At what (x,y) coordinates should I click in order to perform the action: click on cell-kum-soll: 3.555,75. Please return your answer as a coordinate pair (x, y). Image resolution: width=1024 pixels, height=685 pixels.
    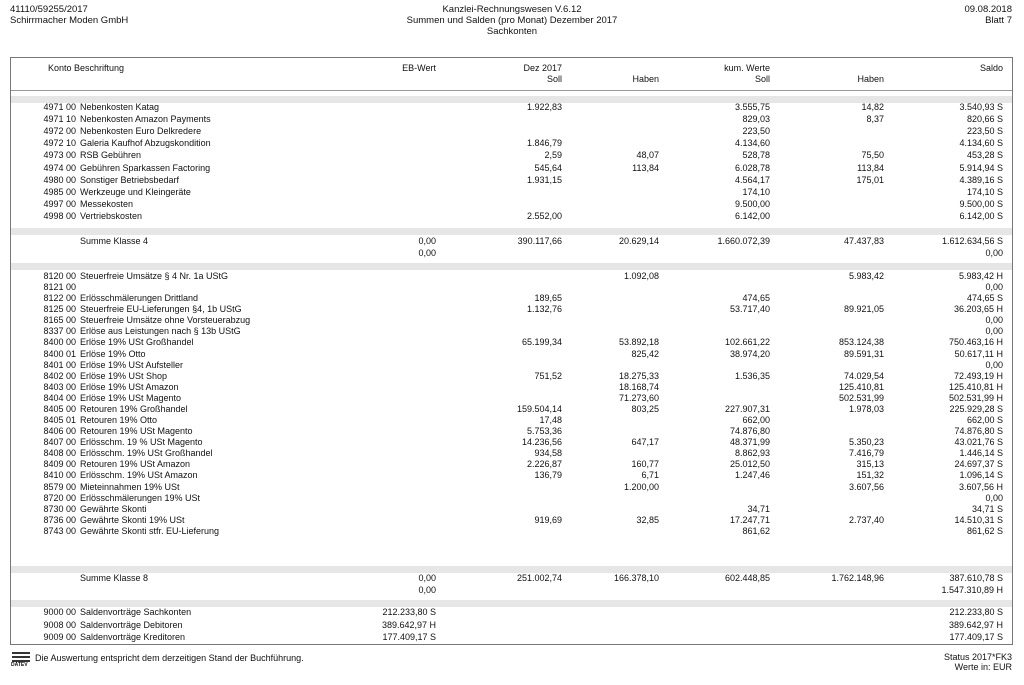
    Looking at the image, I should click on (752, 107).